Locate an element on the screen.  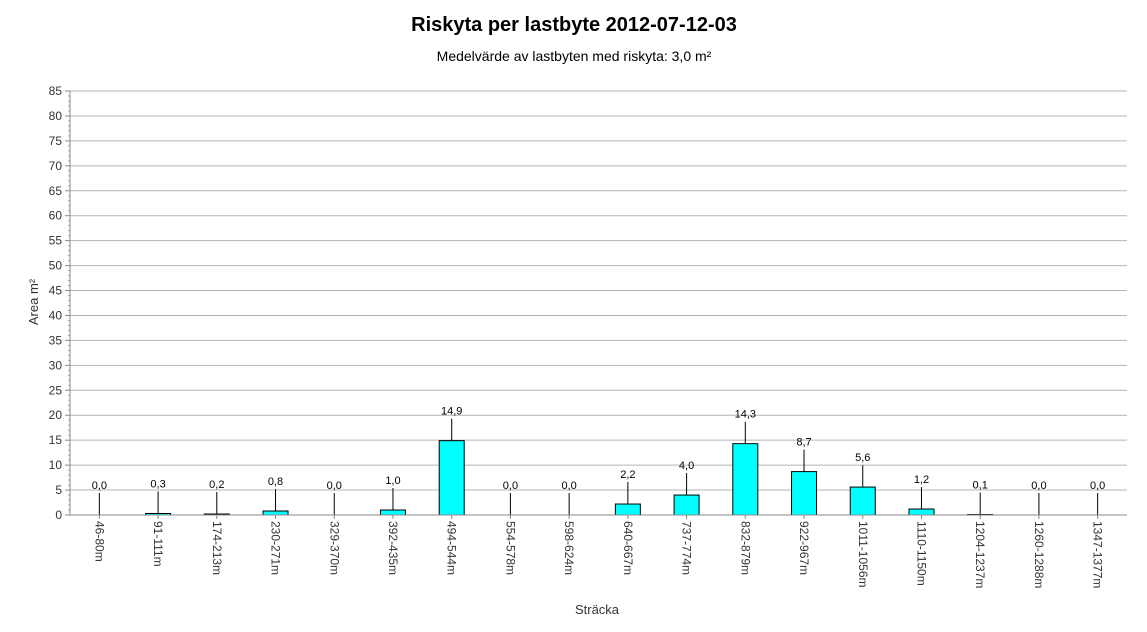
chart-title: Riskyta per lastbyte 2012-07-12-03 is located at coordinates (574, 25).